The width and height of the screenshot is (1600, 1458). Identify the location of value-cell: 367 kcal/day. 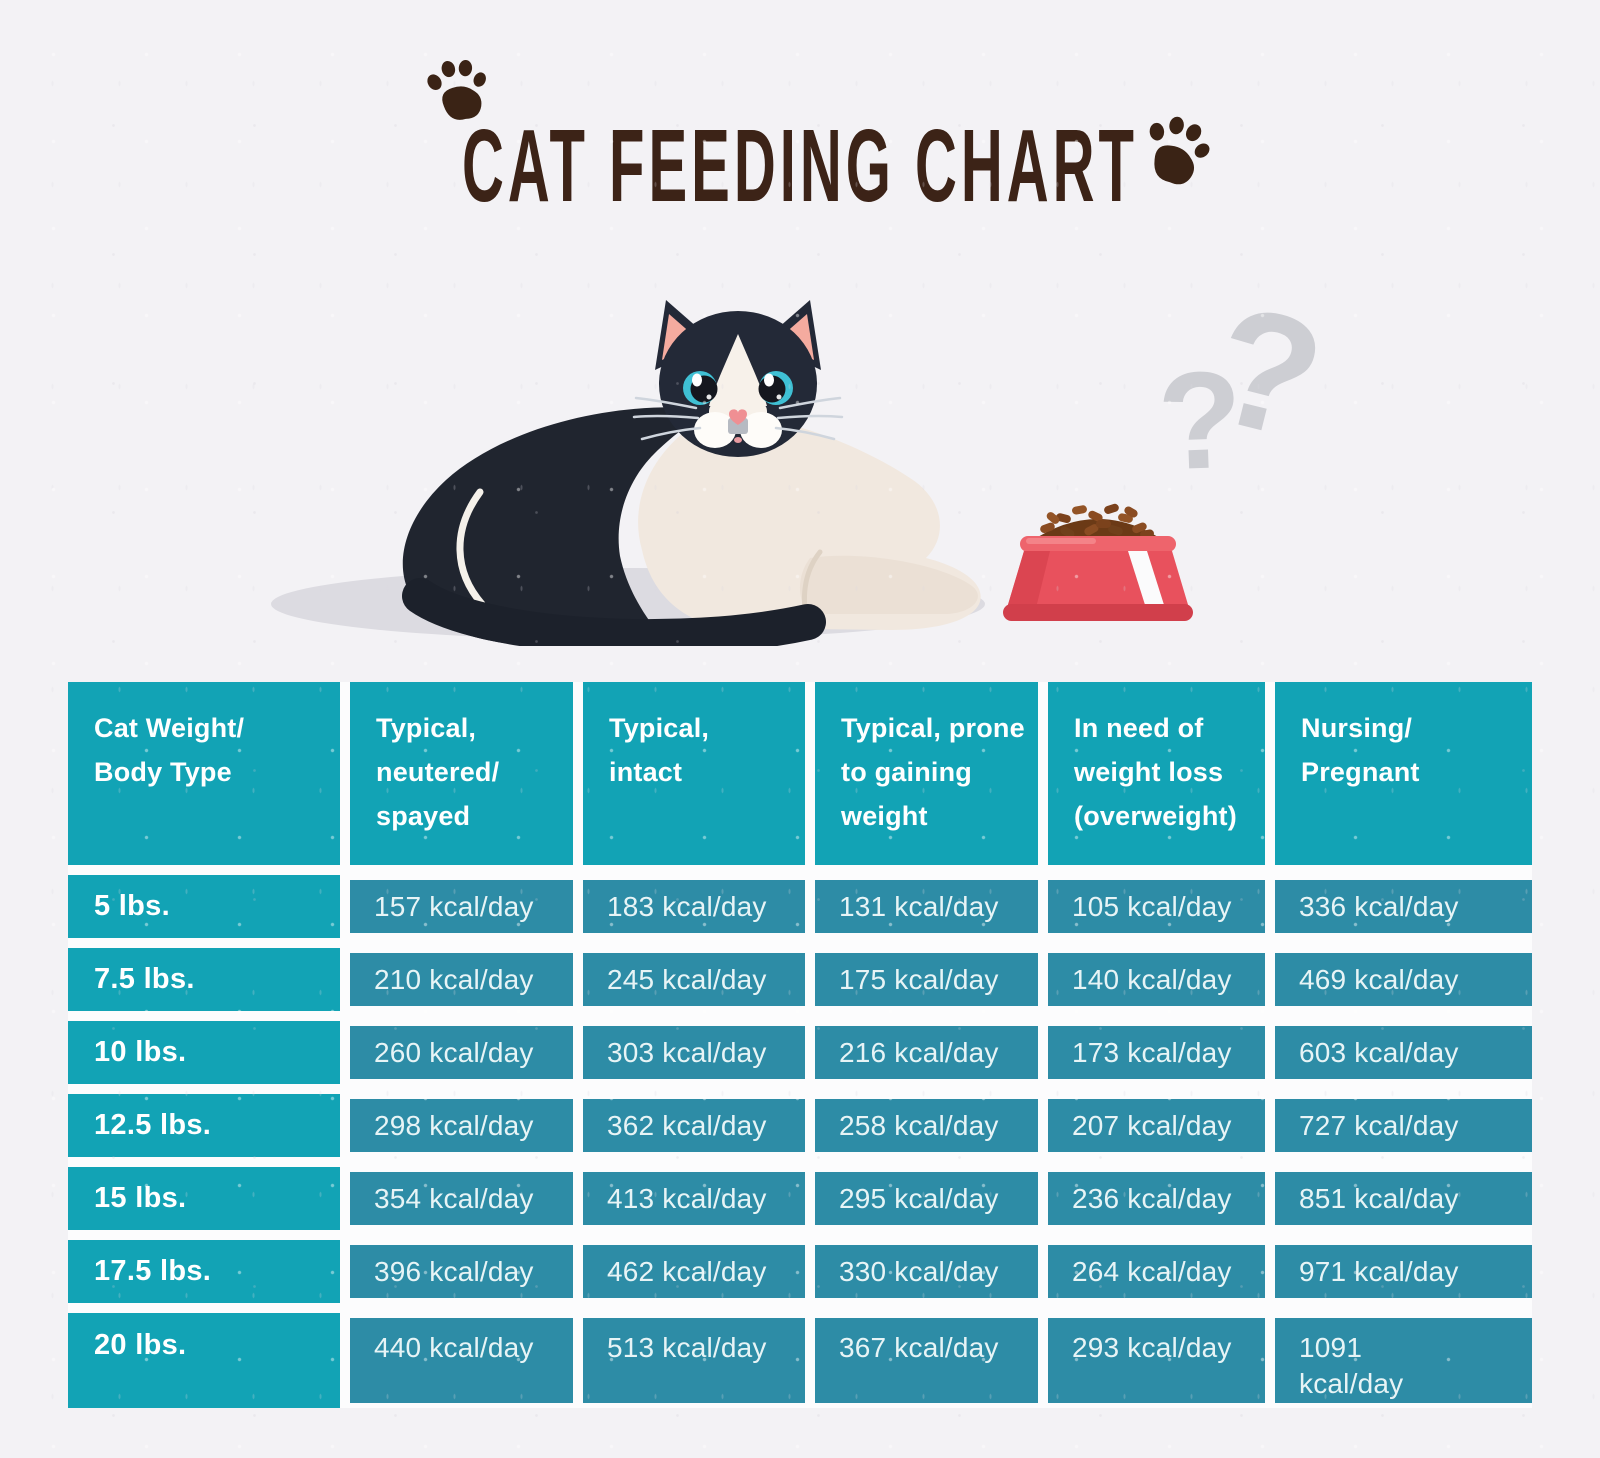
(926, 1360).